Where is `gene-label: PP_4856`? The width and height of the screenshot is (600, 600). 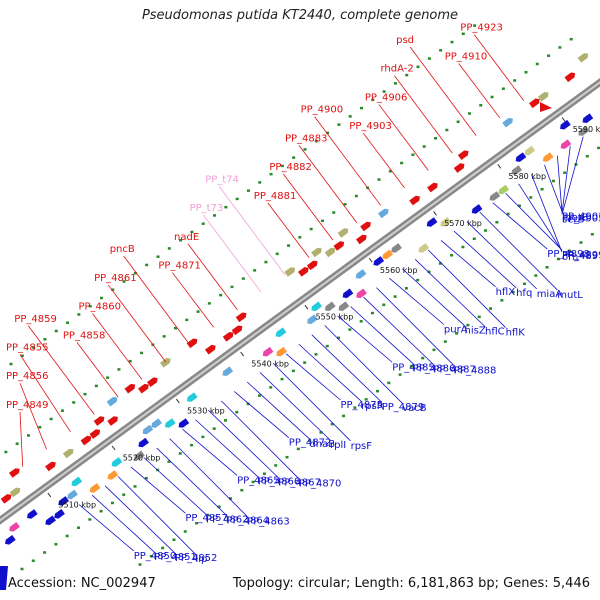
gene-label: PP_4856 is located at coordinates (27, 376).